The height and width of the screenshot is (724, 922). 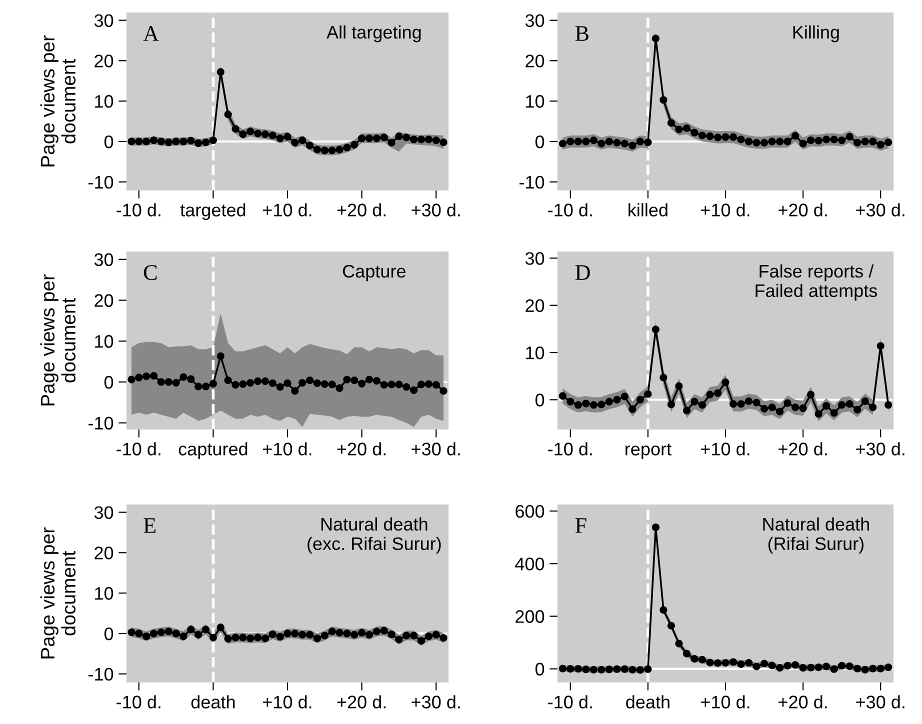 What do you see at coordinates (58, 340) in the screenshot?
I see `y-axis-title: Page views per document` at bounding box center [58, 340].